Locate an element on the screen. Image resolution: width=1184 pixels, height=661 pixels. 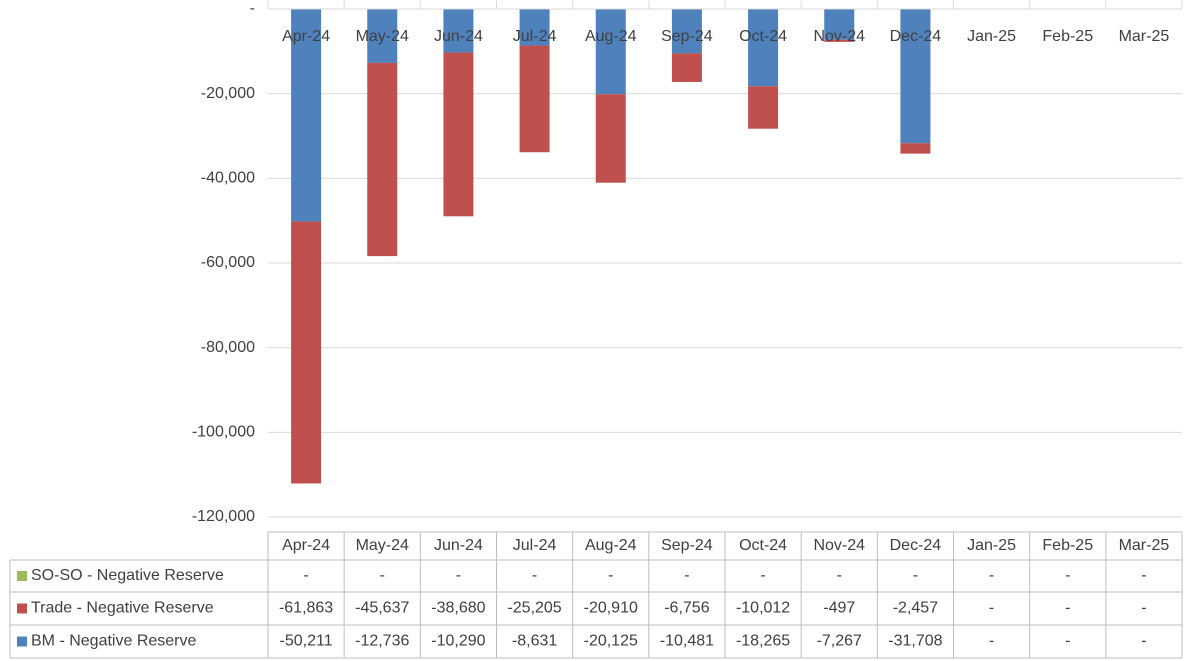
x-tick-label: Dec-24 is located at coordinates (916, 36).